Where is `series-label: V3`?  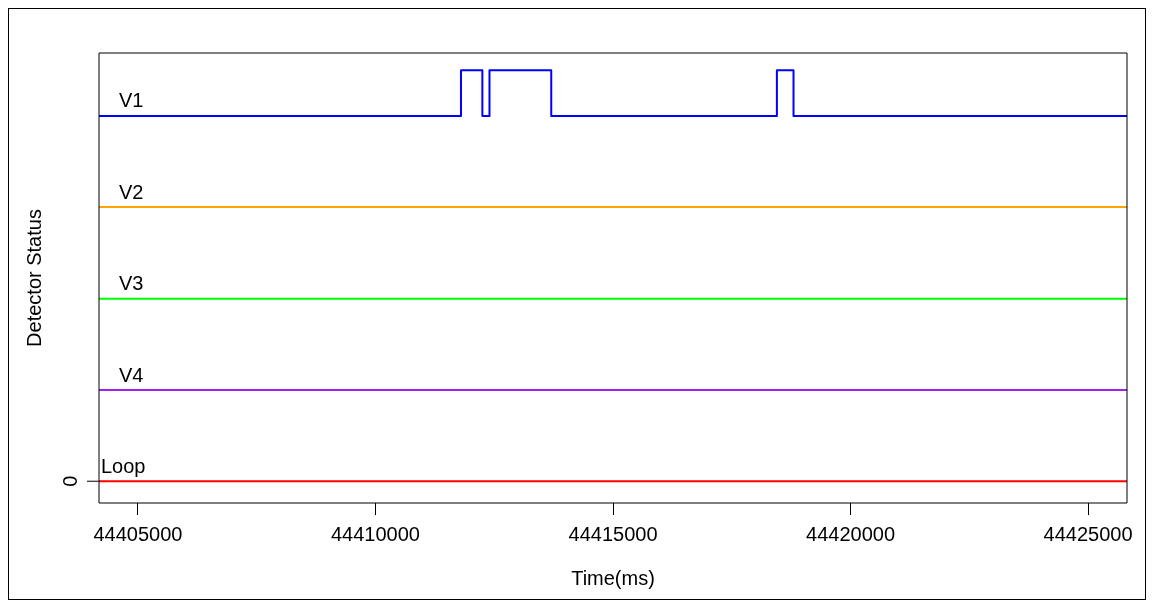
series-label: V3 is located at coordinates (131, 283).